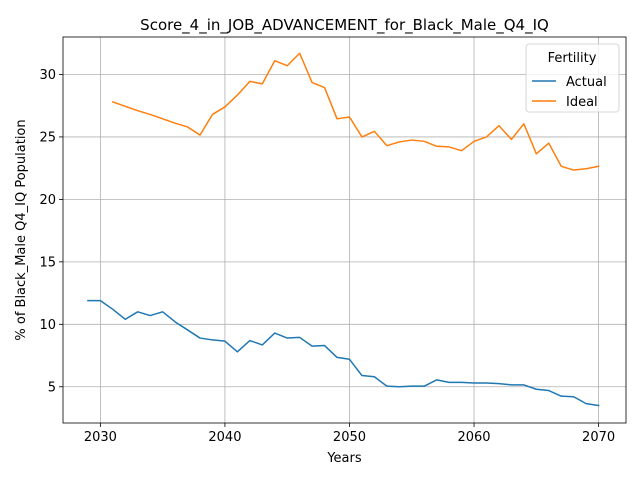 This screenshot has height=480, width=640. Describe the element at coordinates (47, 75) in the screenshot. I see `y-tick-label: 30` at that location.